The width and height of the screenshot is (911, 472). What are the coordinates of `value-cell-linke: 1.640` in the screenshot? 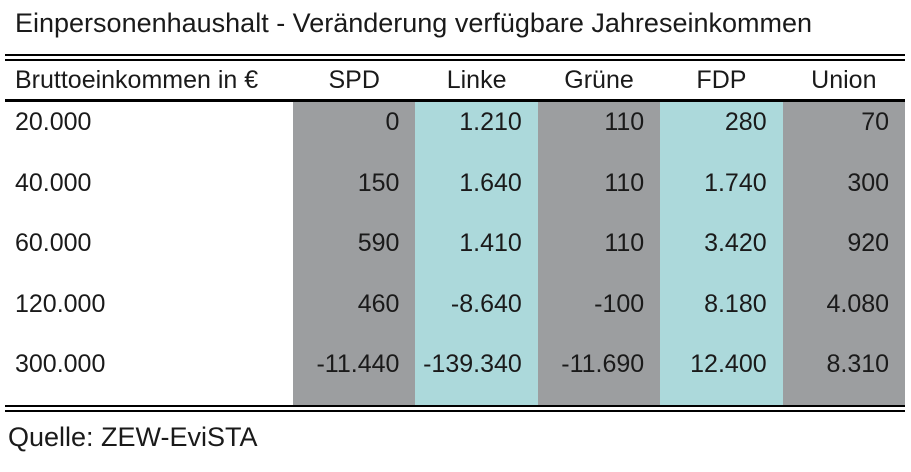 It's located at (476, 193).